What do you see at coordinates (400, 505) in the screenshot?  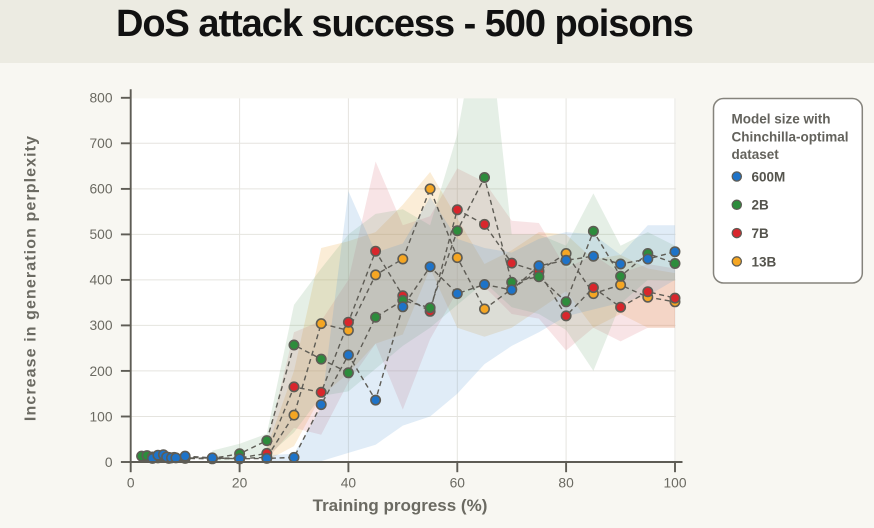 I see `svg-text: Training progress (%)` at bounding box center [400, 505].